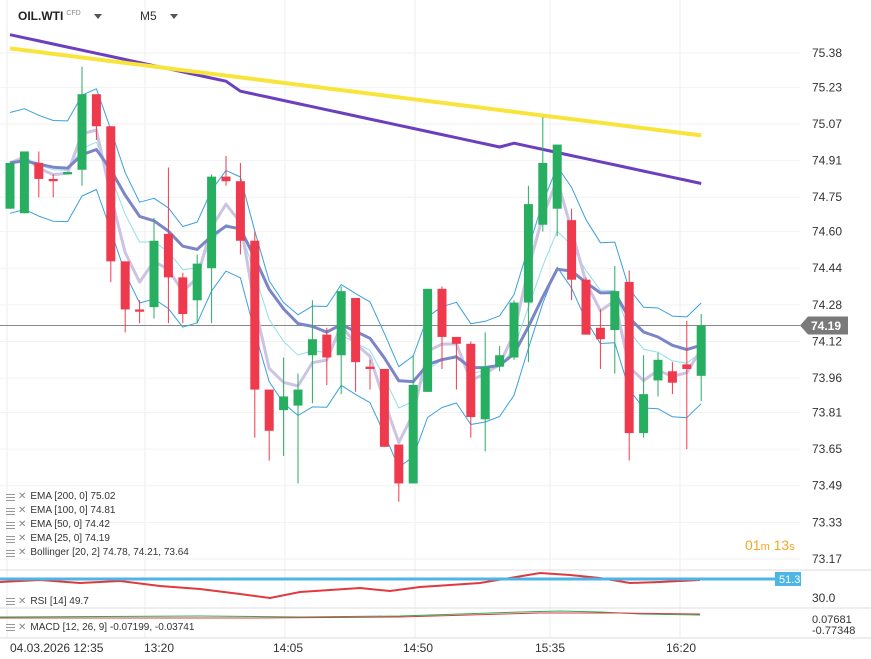 The image size is (871, 659). I want to click on legend-bollinger: ✕ Bollinger [20, 2] 74.78, 74.21, 73.64, so click(97, 553).